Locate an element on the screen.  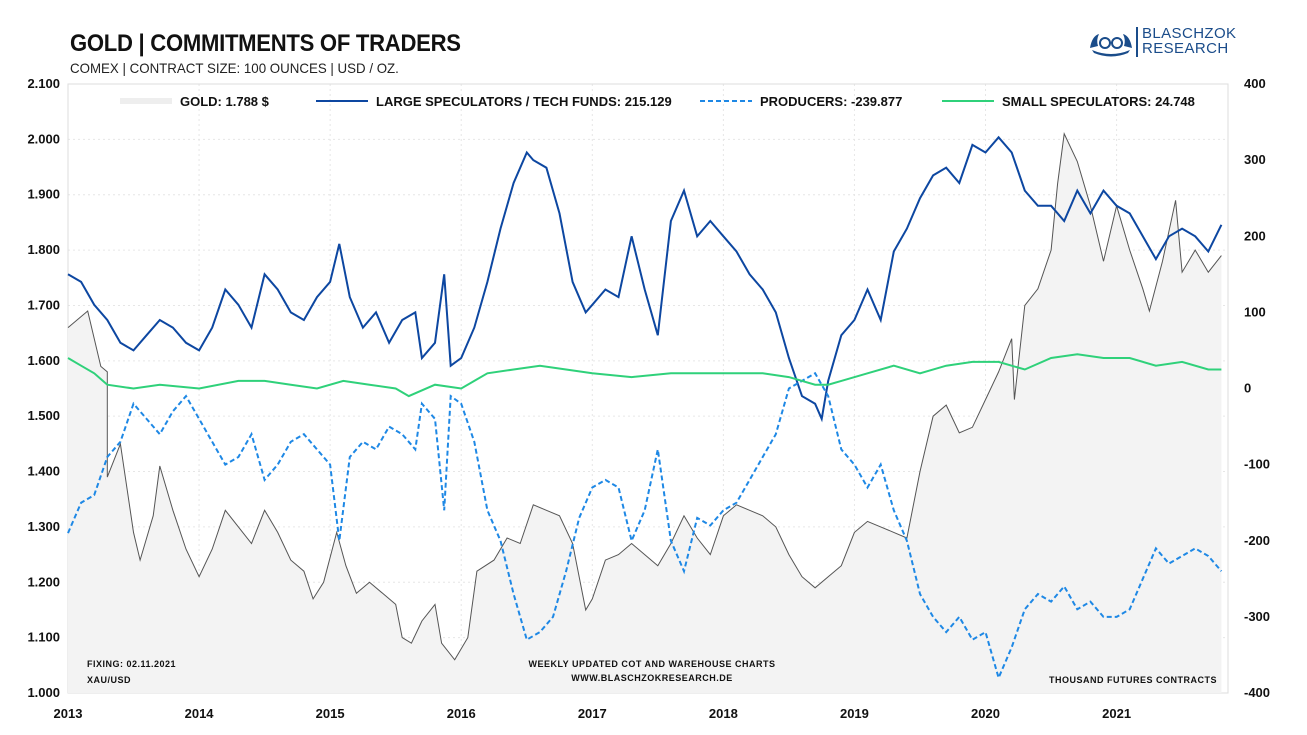
brand-logo: BLASCHZOK RESEARCH is located at coordinates (1168, 43).